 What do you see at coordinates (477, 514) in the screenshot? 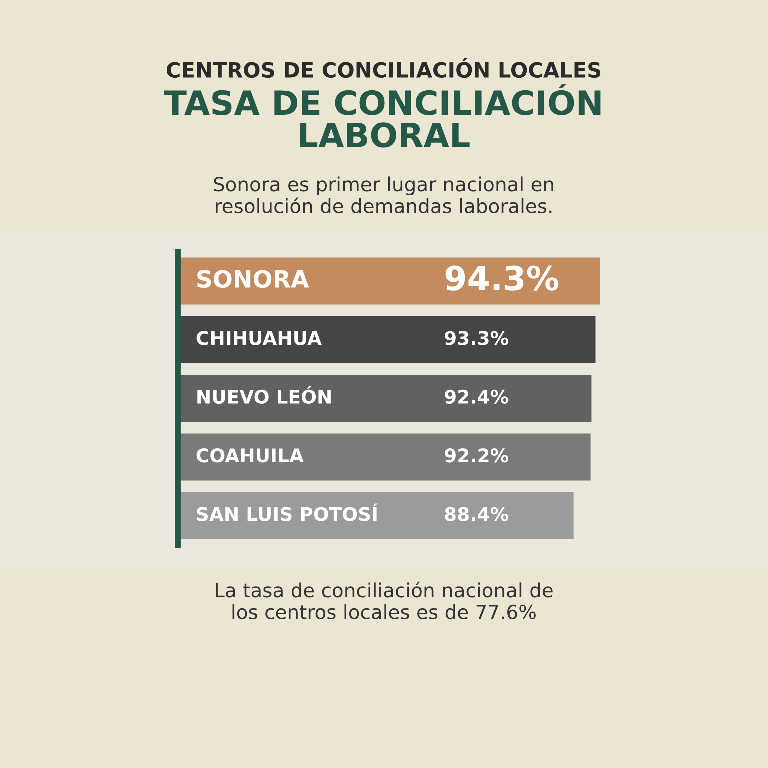
I see `data-label: 88.4%` at bounding box center [477, 514].